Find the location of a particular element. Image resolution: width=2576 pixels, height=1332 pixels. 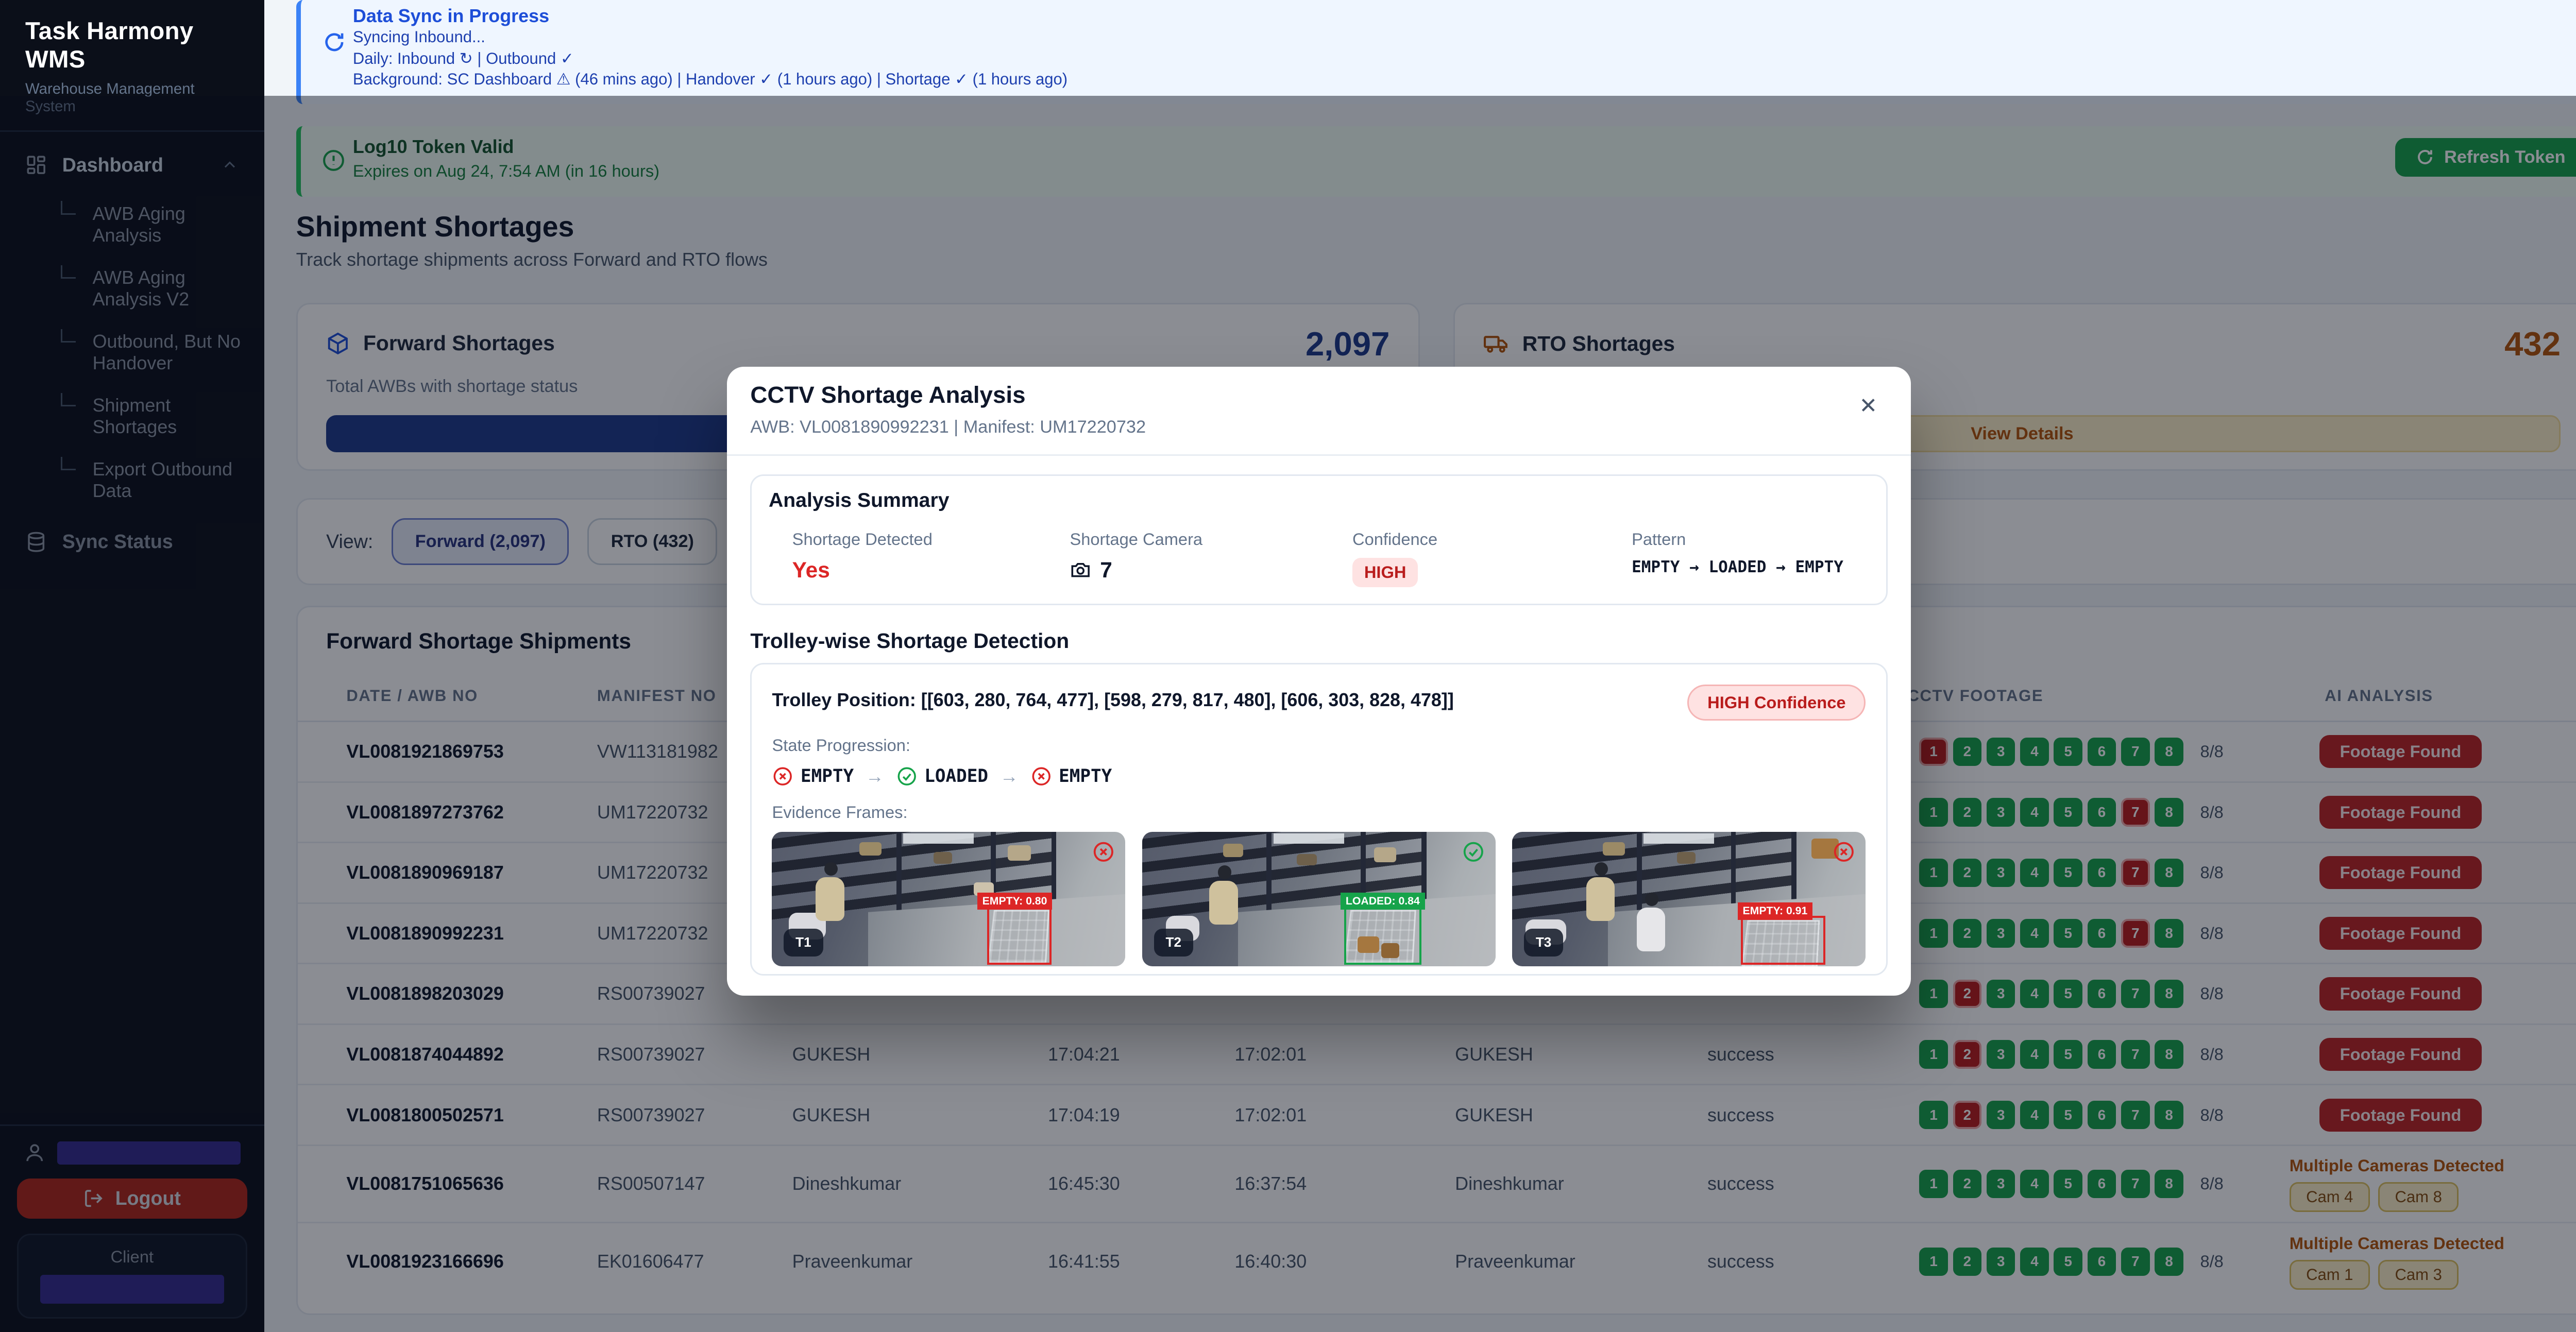

sidebar-item-outbound-but-no-handover: Outbound, But No Handover is located at coordinates (162, 352).